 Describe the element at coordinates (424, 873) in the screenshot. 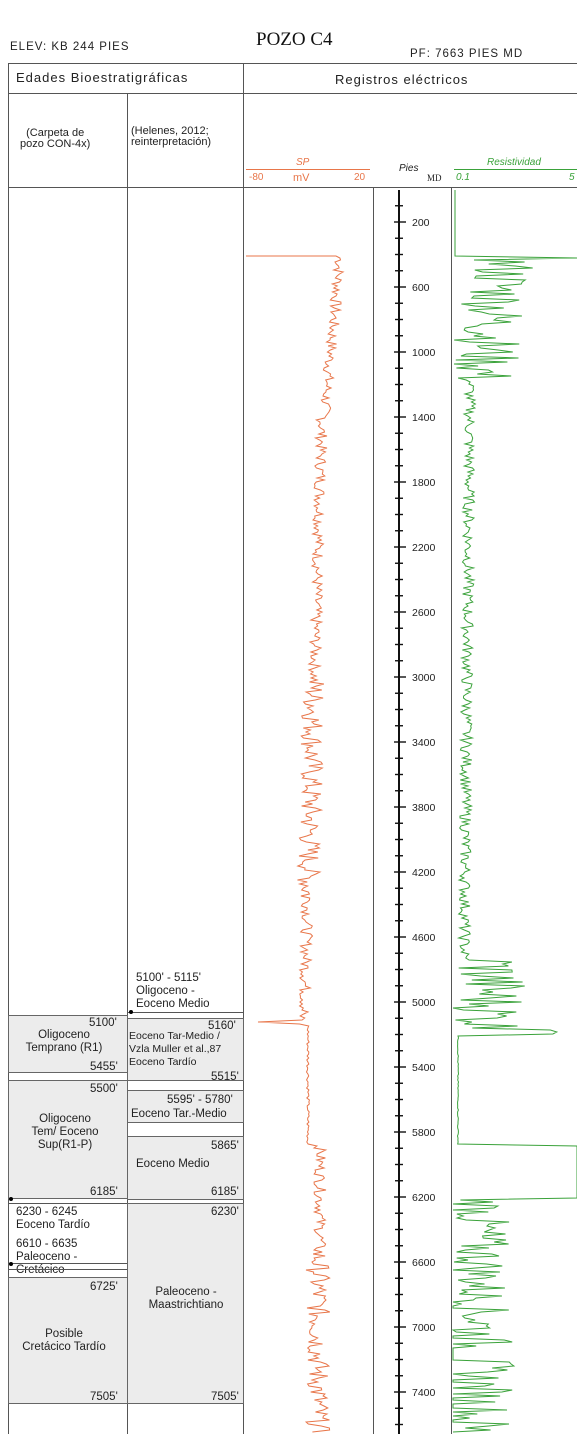

I see `depth-tick-label: 4200` at that location.